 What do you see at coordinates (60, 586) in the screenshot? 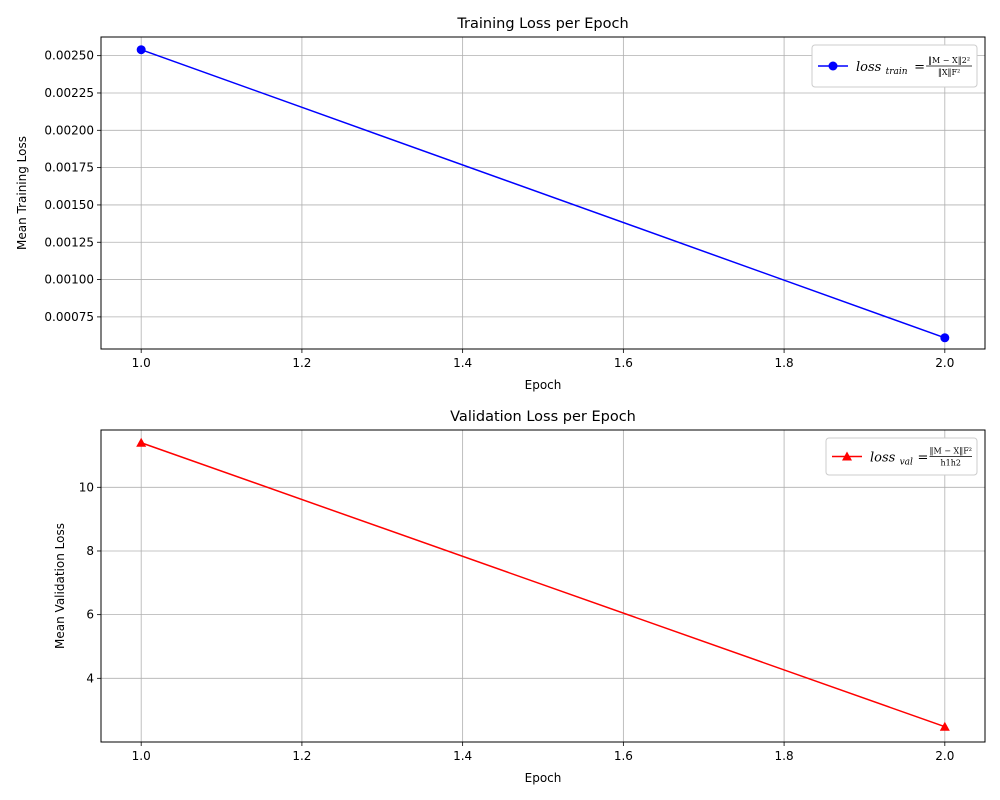
I see `y-axis-label: Mean Validation Loss` at bounding box center [60, 586].